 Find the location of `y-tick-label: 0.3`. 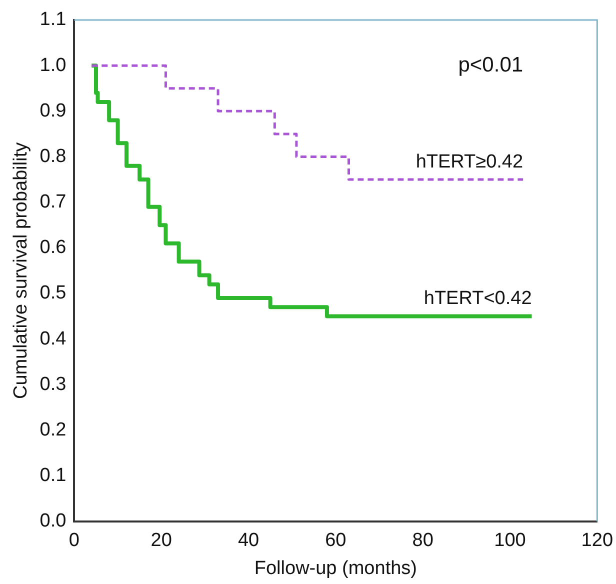

y-tick-label: 0.3 is located at coordinates (53, 384).